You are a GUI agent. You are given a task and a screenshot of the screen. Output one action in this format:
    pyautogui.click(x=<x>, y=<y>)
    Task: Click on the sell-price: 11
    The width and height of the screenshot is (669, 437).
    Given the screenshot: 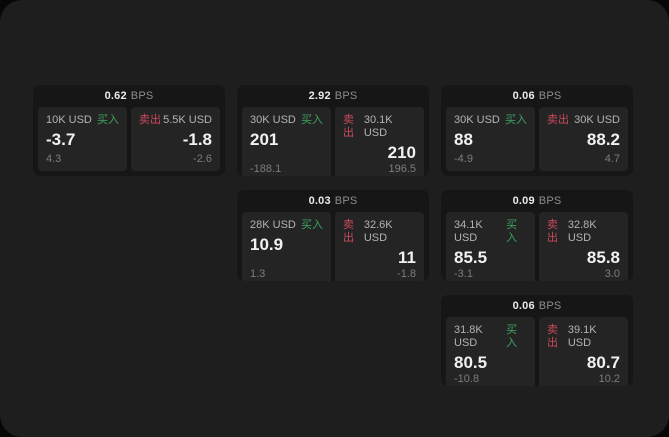 What is the action you would take?
    pyautogui.click(x=407, y=257)
    